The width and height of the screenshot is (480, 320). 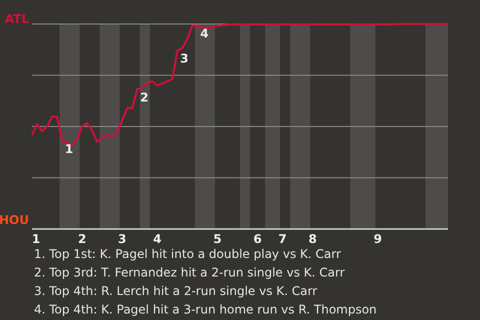 What do you see at coordinates (17, 19) in the screenshot?
I see `text: ATL` at bounding box center [17, 19].